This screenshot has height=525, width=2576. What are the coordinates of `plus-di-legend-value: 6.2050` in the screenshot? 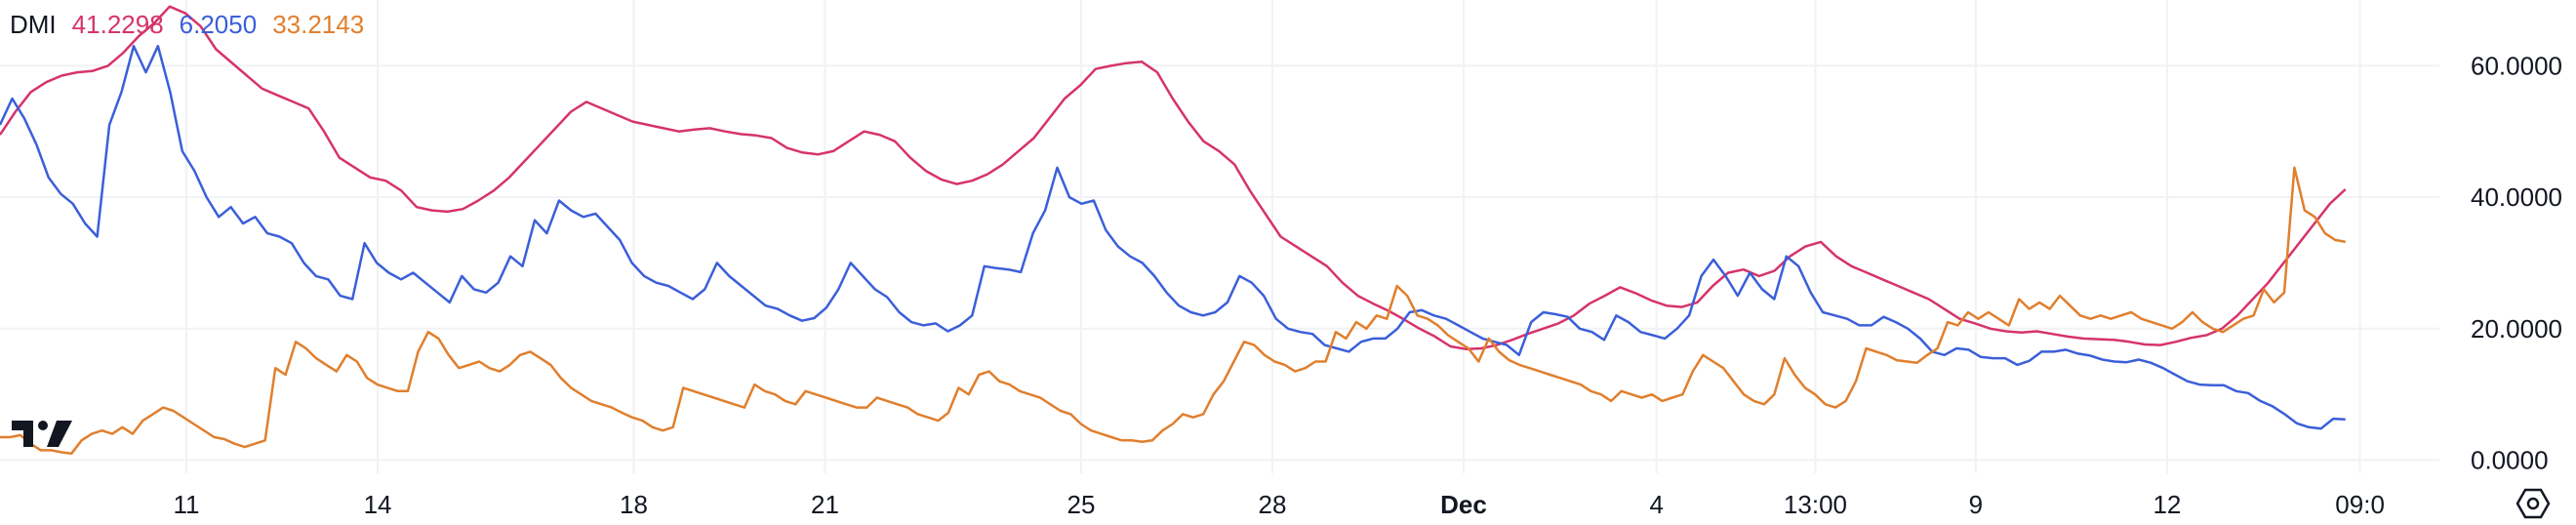 It's located at (218, 24).